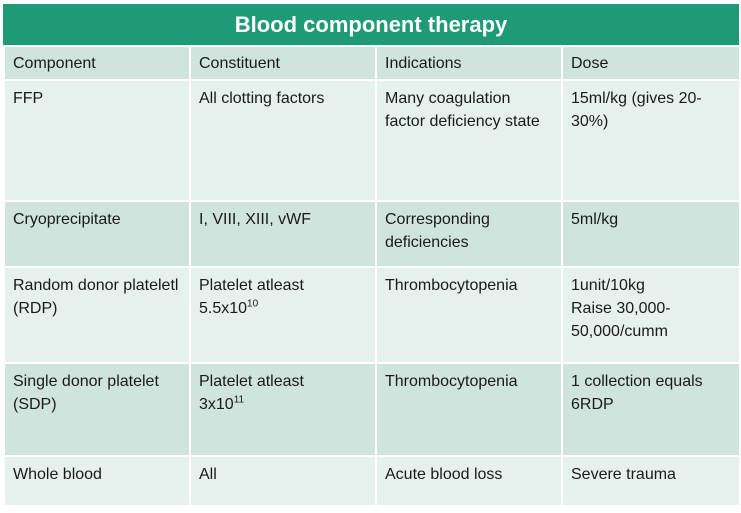 This screenshot has width=741, height=513. Describe the element at coordinates (253, 304) in the screenshot. I see `constituent-exponent: 10` at that location.